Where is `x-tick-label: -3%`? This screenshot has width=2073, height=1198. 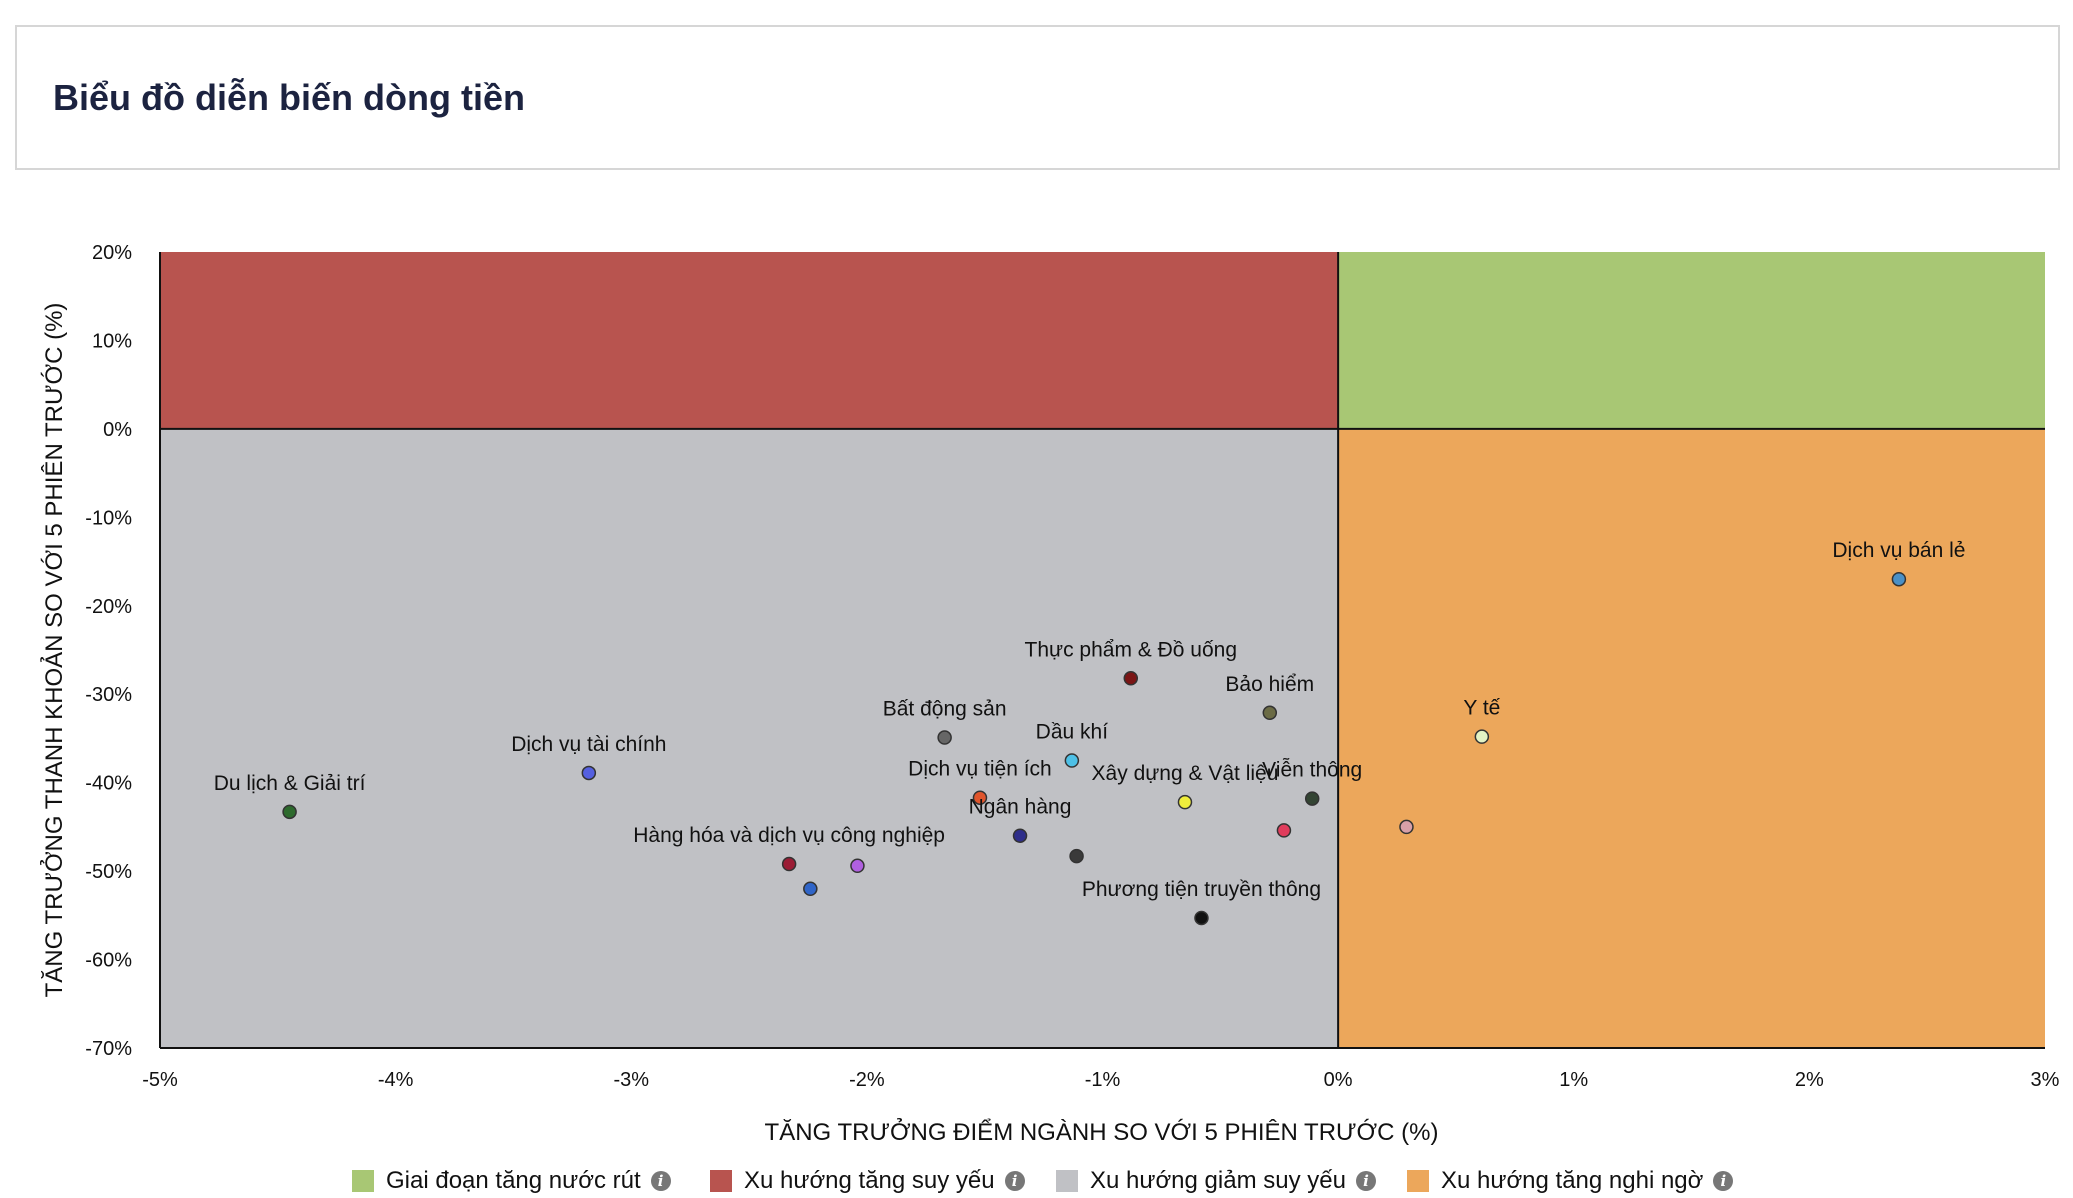 x-tick-label: -3% is located at coordinates (631, 1080).